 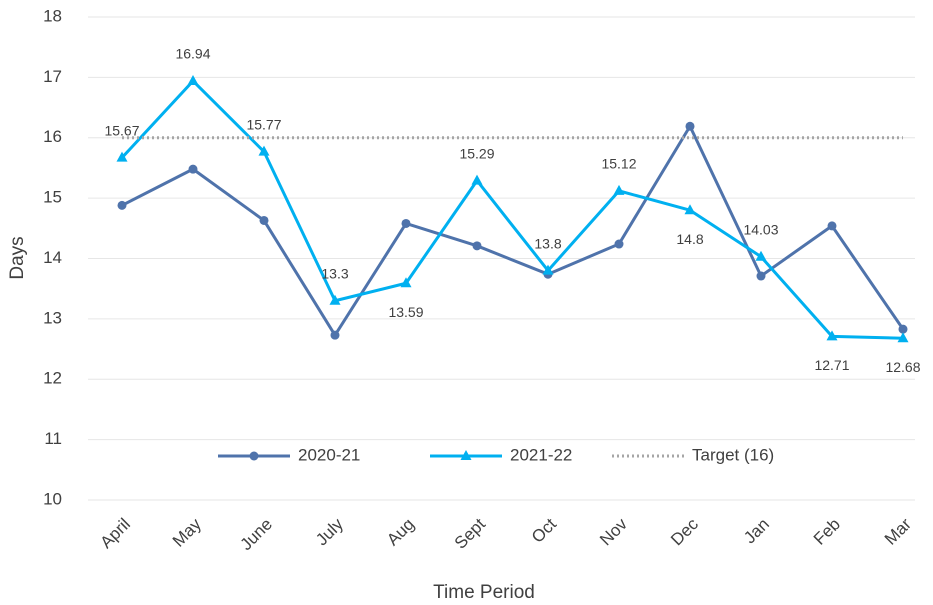 What do you see at coordinates (756, 531) in the screenshot?
I see `x-tick-label: Jan` at bounding box center [756, 531].